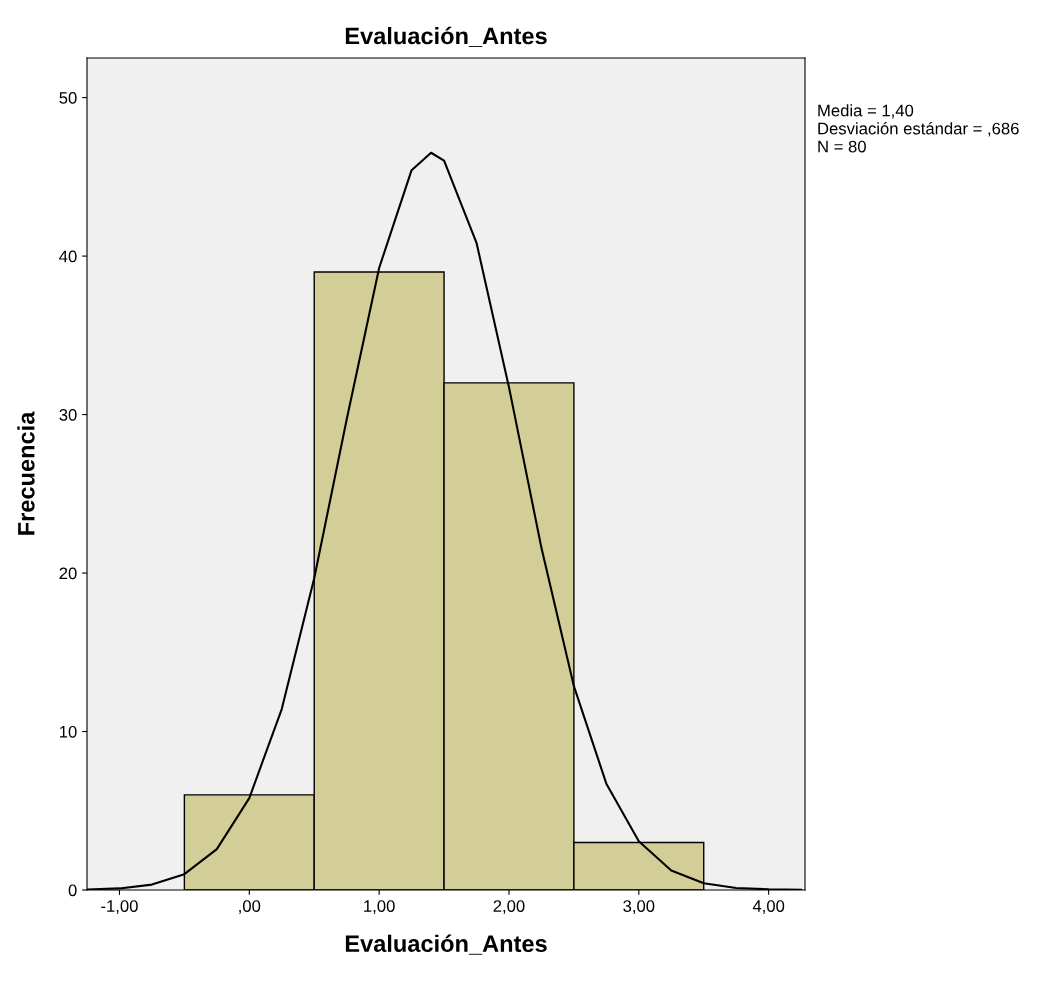  Describe the element at coordinates (68, 414) in the screenshot. I see `y-tick-label: 30` at that location.